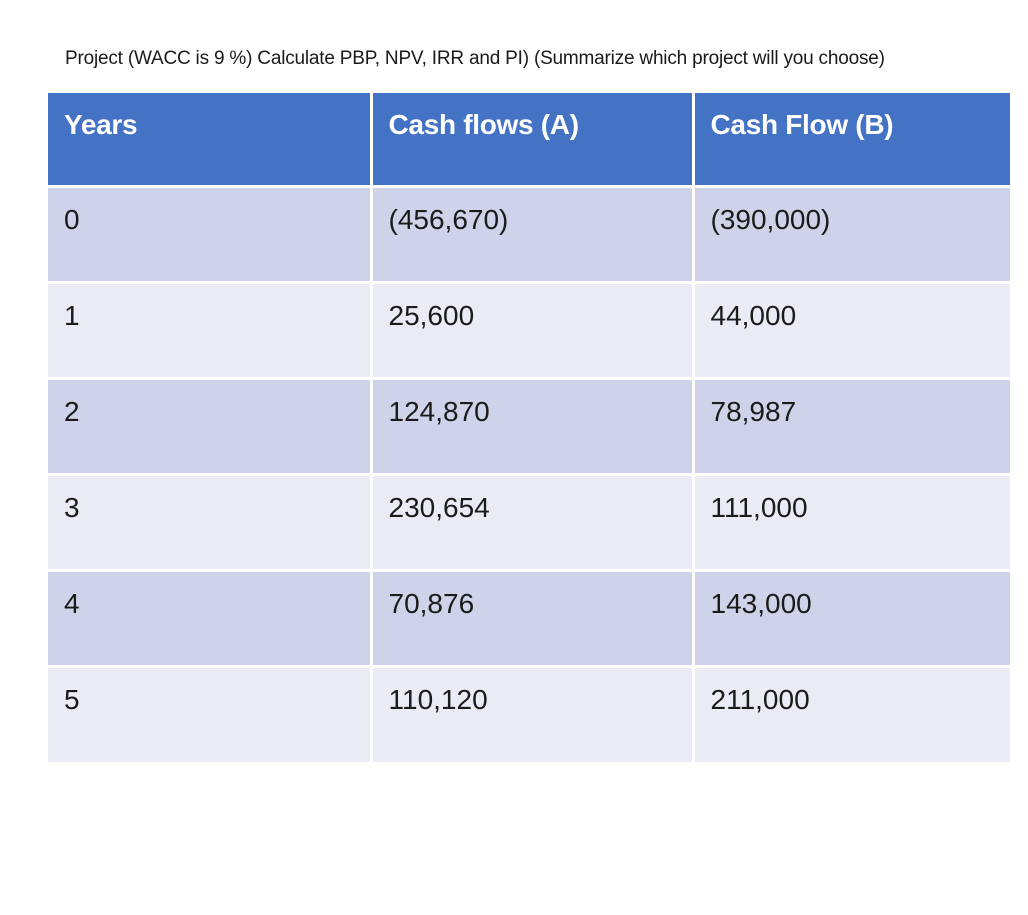  What do you see at coordinates (210, 235) in the screenshot?
I see `year-cell: 0` at bounding box center [210, 235].